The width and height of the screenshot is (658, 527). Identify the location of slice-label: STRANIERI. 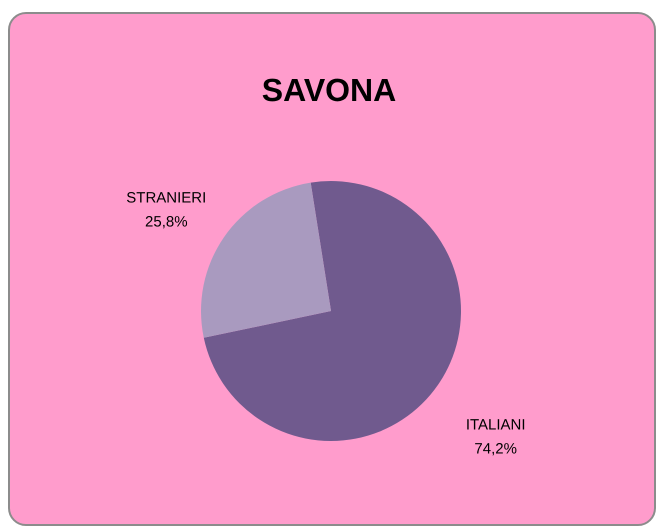
(166, 198).